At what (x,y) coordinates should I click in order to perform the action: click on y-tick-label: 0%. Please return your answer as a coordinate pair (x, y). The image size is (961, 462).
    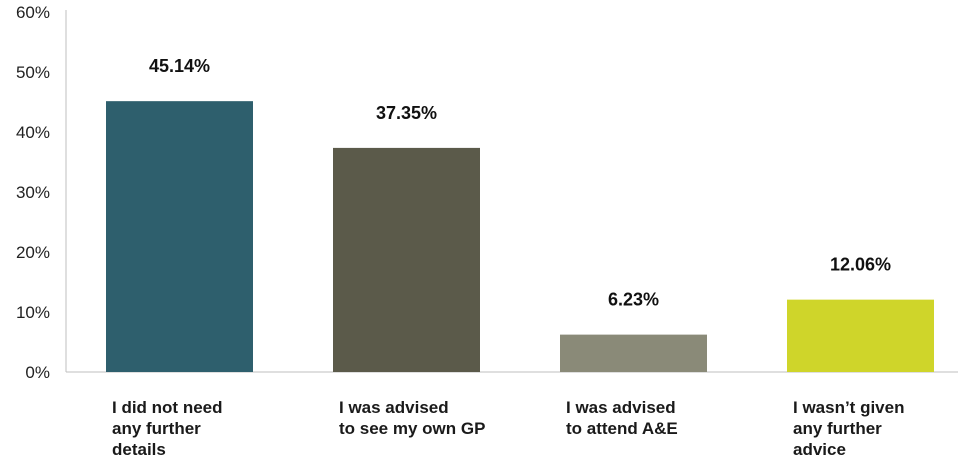
    Looking at the image, I should click on (37, 372).